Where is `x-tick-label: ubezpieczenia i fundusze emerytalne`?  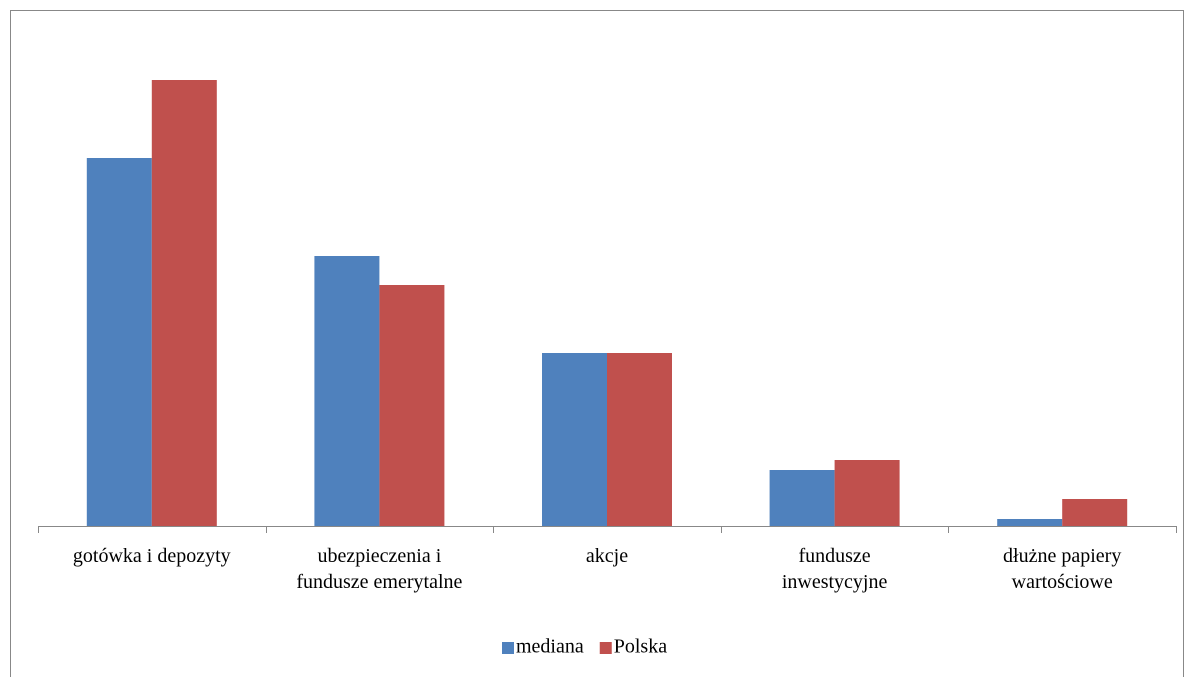 x-tick-label: ubezpieczenia i fundusze emerytalne is located at coordinates (379, 569).